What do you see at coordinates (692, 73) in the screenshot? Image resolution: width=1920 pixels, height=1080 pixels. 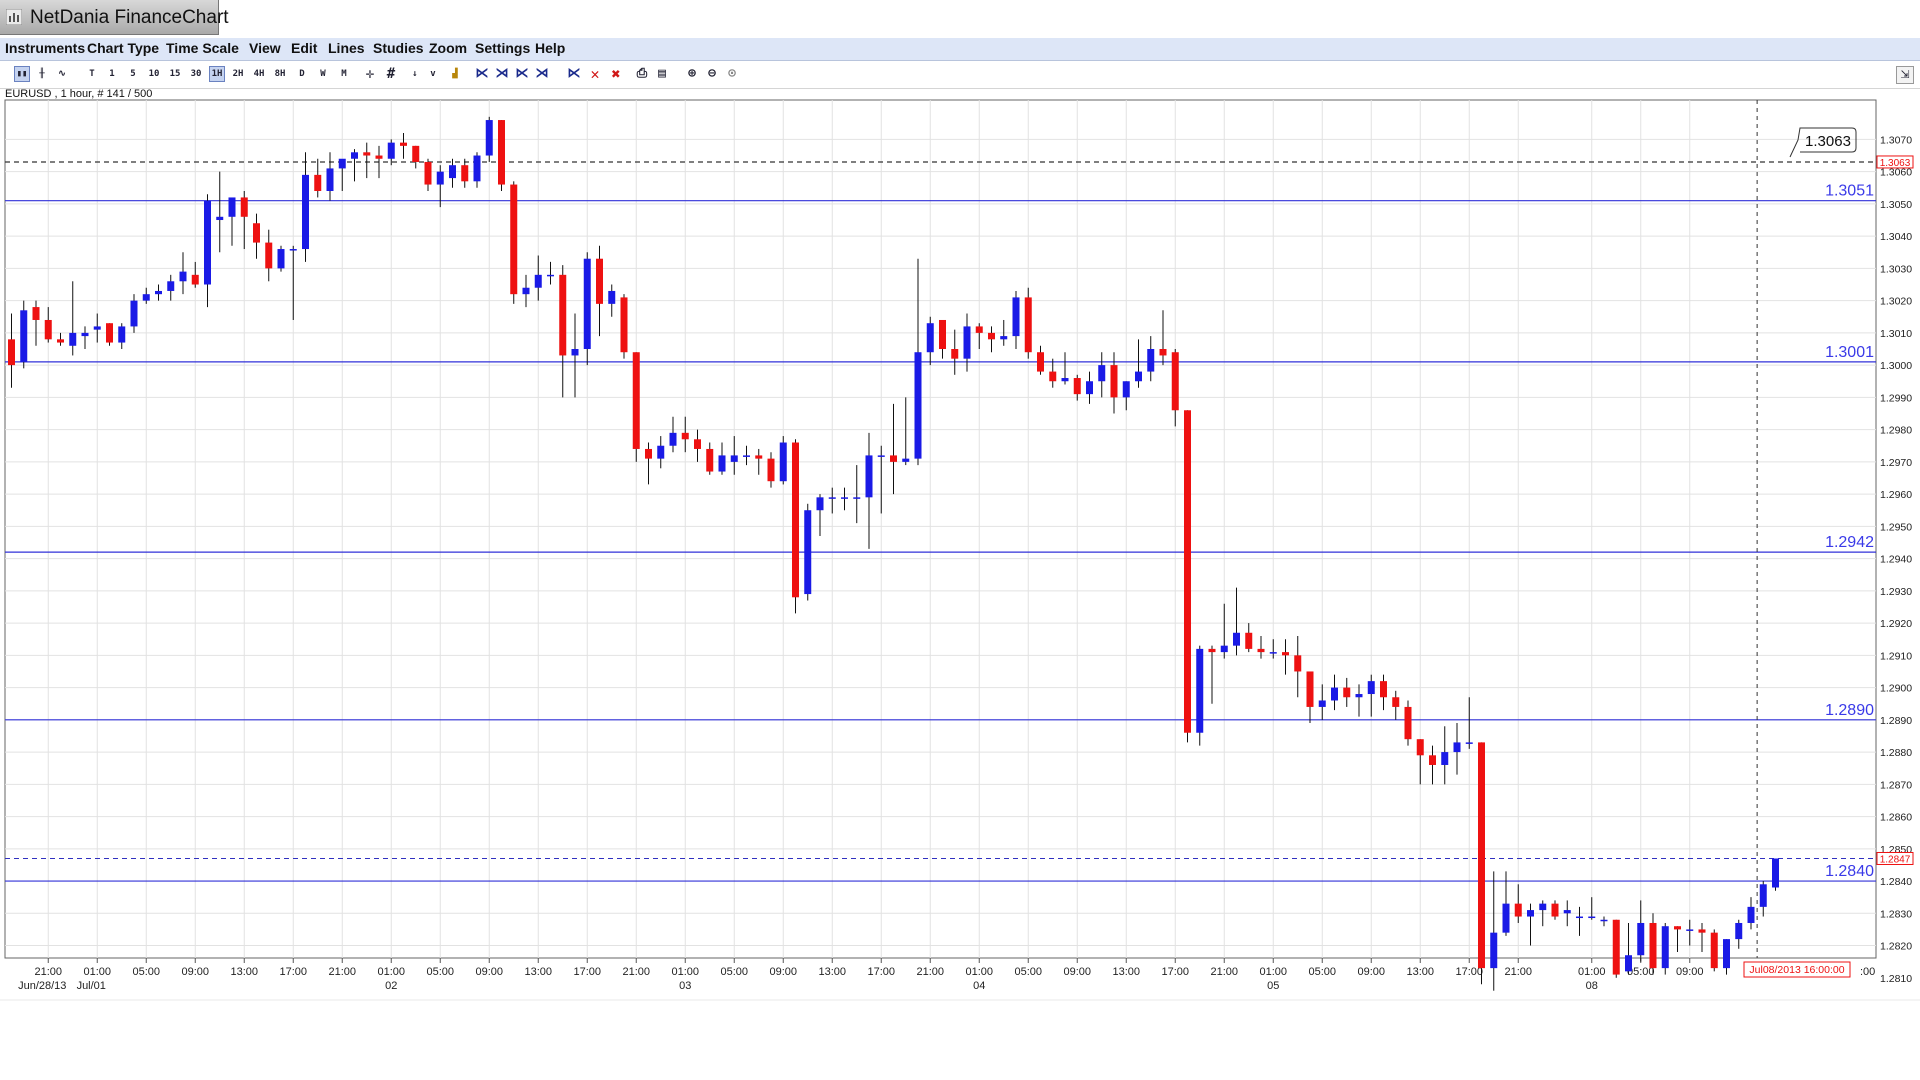 I see `zoom-in-icon: ⊕` at bounding box center [692, 73].